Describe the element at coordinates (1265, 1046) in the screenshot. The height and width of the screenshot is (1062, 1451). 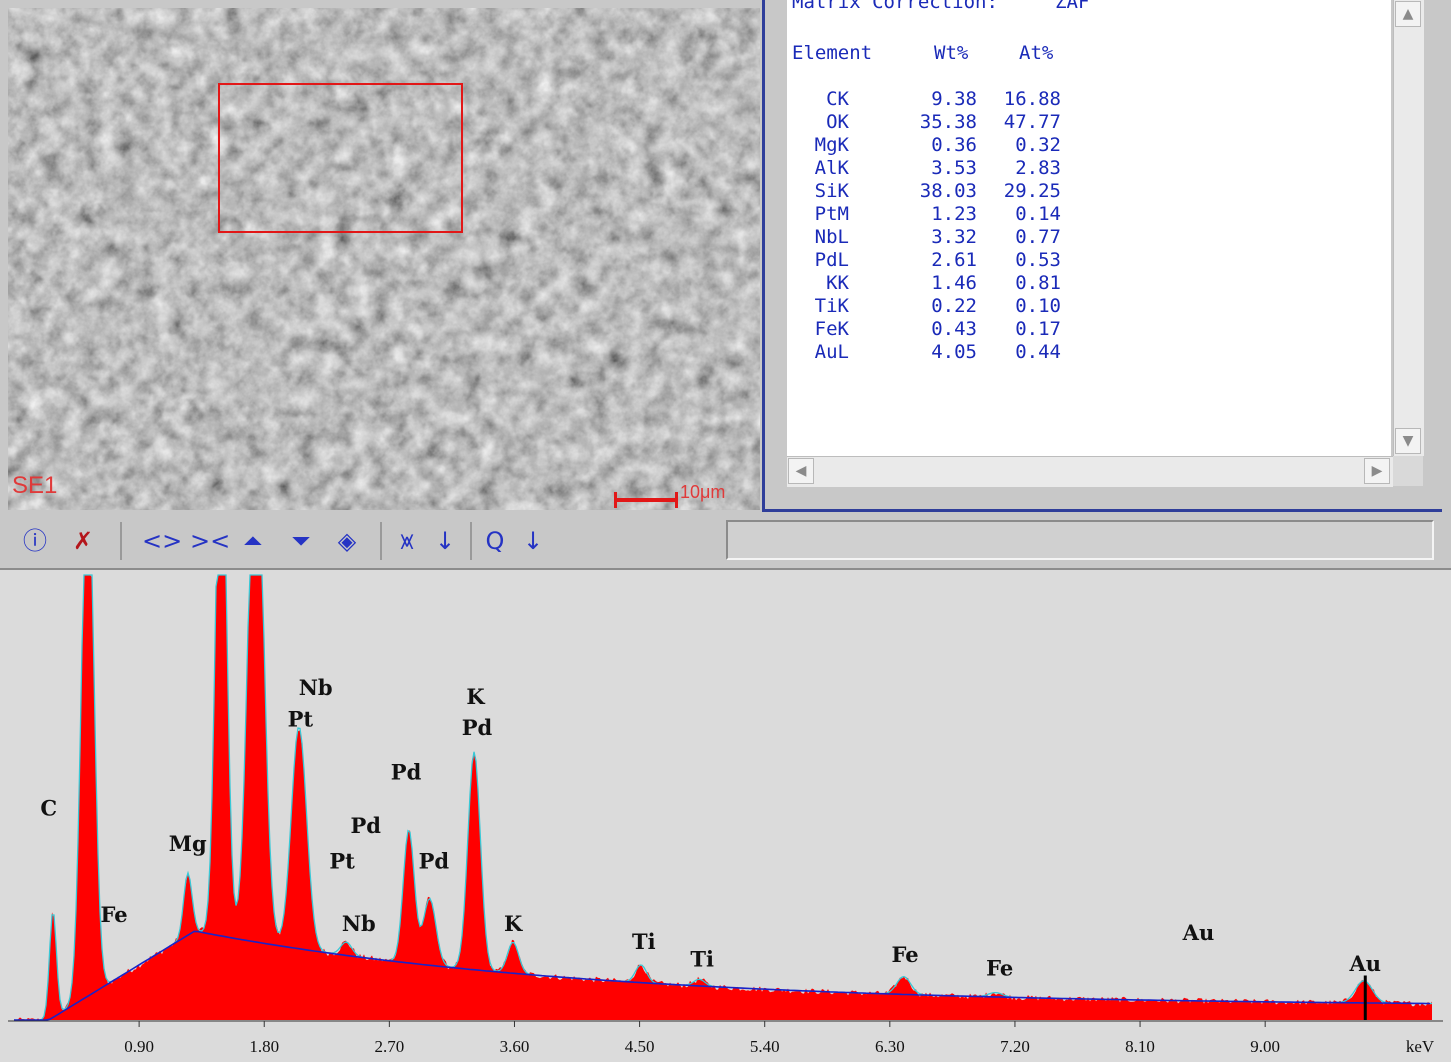
I see `axis-tick-label: 9.00` at that location.